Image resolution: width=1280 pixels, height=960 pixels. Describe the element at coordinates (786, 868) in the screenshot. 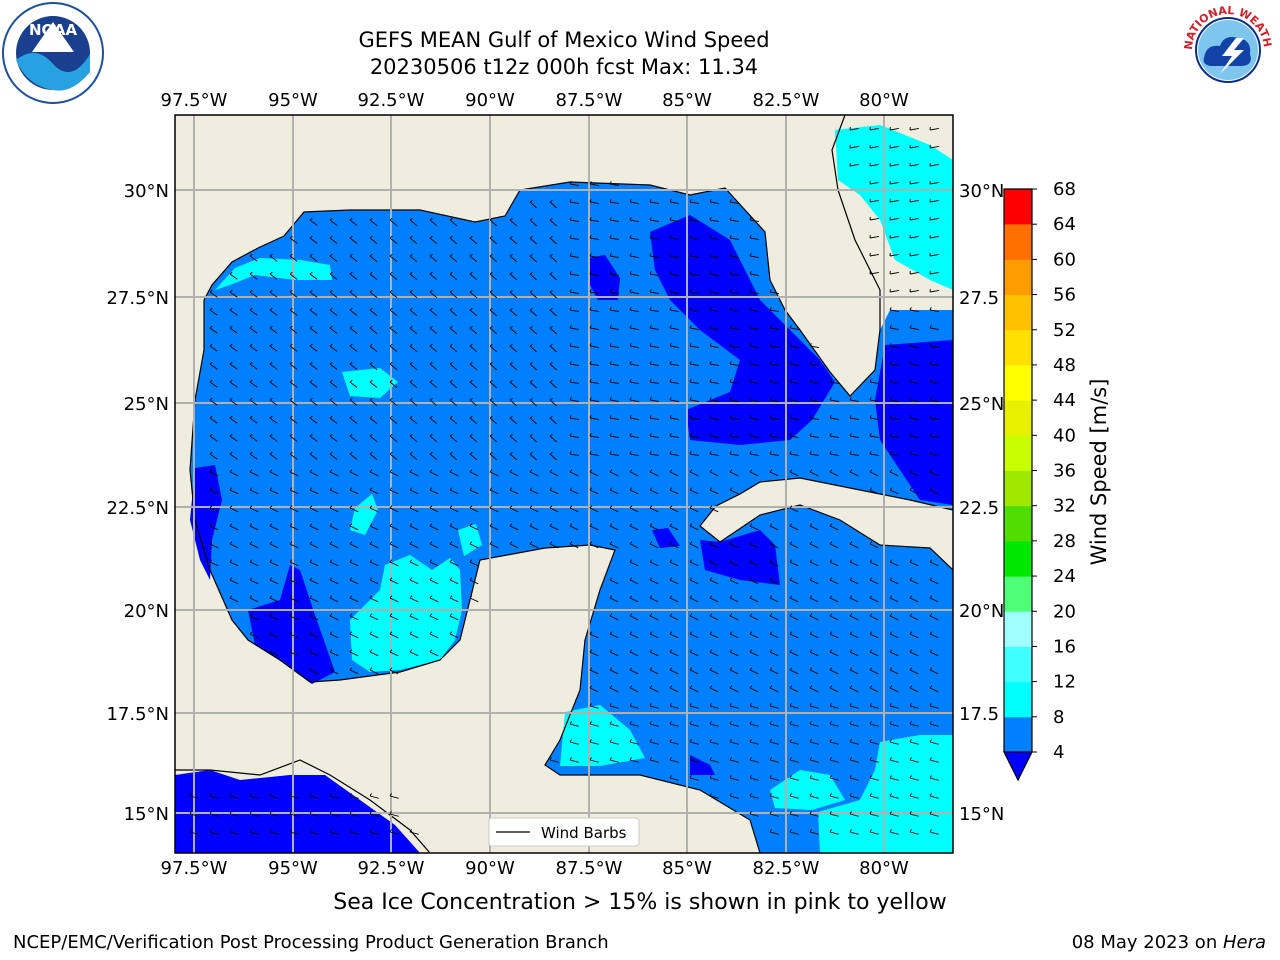

I see `lon-label-bottom: 82.5°W` at that location.